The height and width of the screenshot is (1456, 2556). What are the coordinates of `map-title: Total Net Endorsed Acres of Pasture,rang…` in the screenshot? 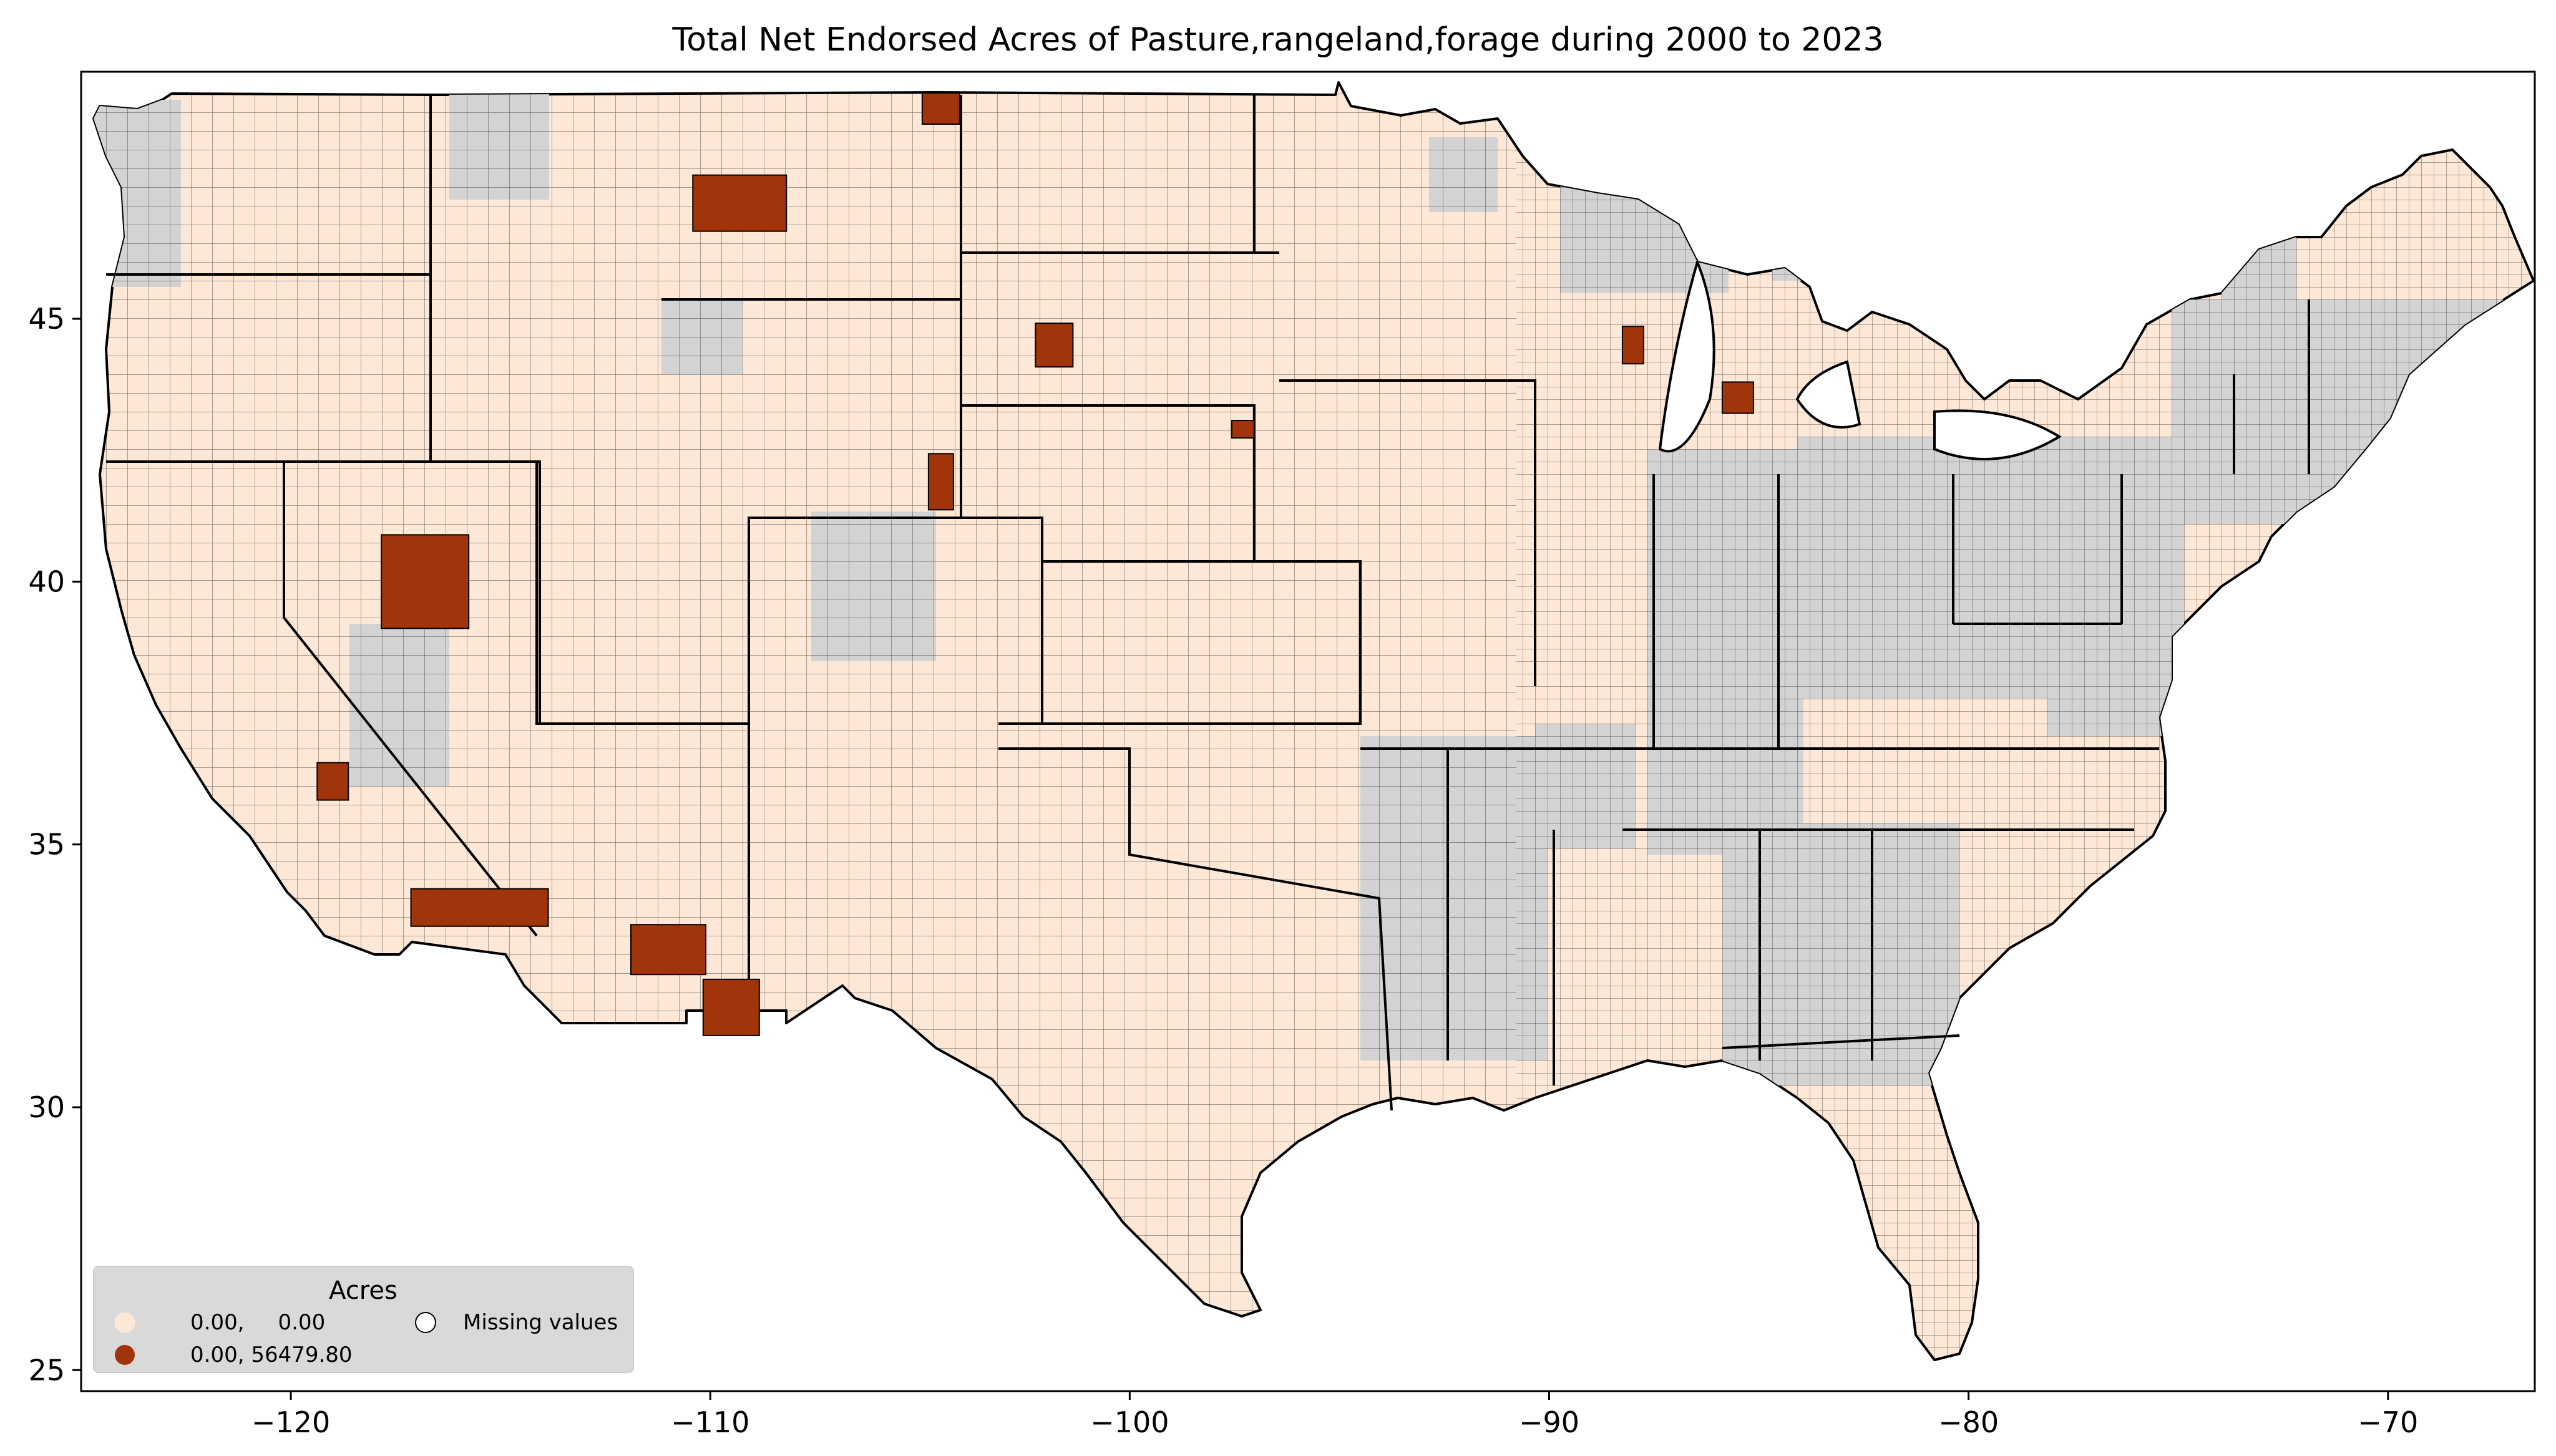 It's located at (1278, 40).